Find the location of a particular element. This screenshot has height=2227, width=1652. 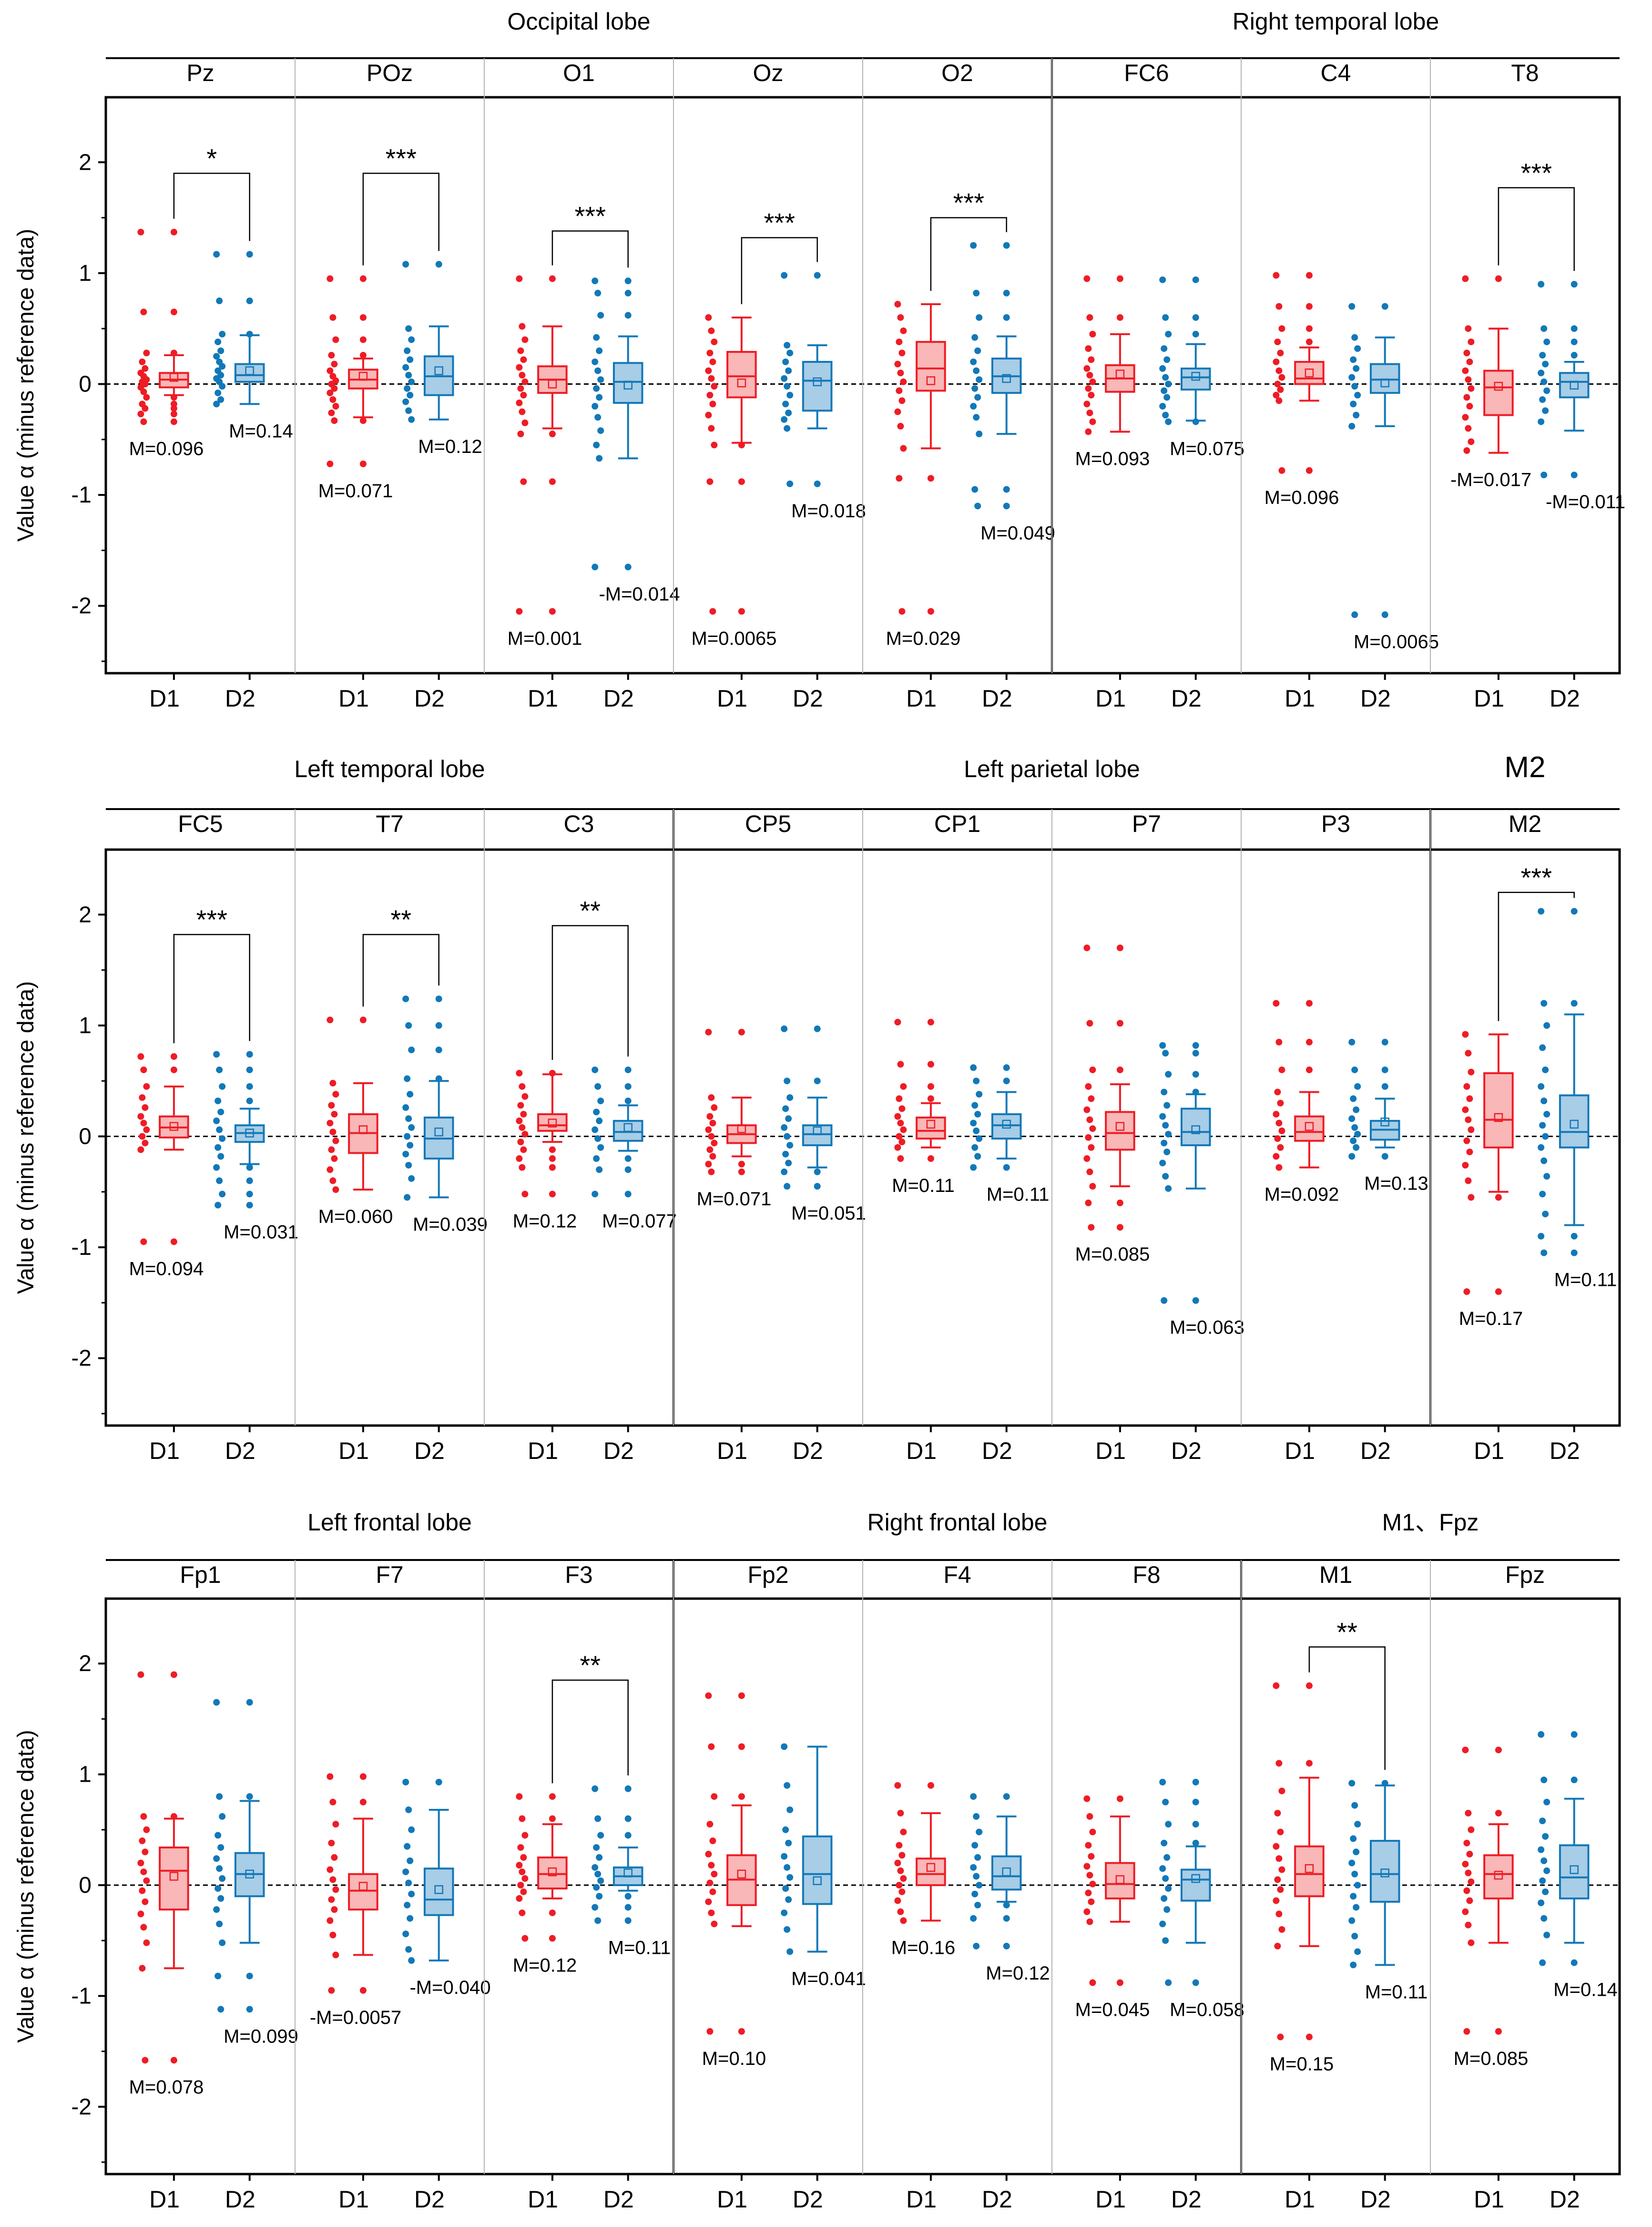

d1-mean-label: M=0.071 is located at coordinates (734, 1199).